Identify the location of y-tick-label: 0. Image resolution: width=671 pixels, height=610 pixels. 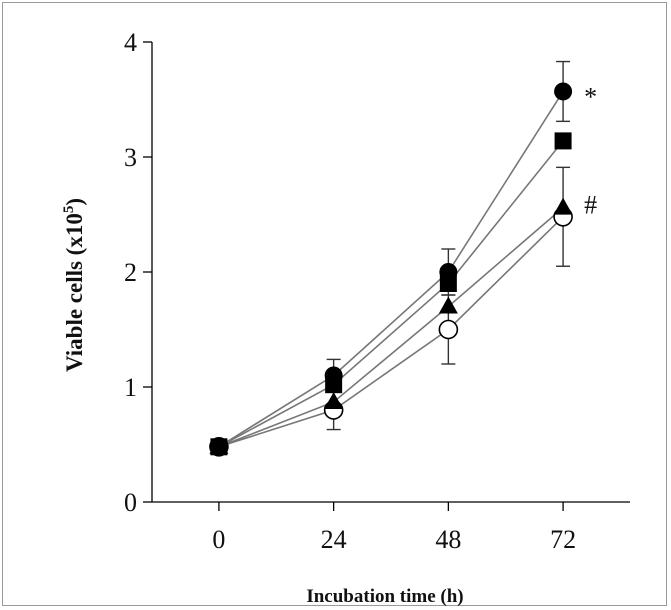
(130, 502).